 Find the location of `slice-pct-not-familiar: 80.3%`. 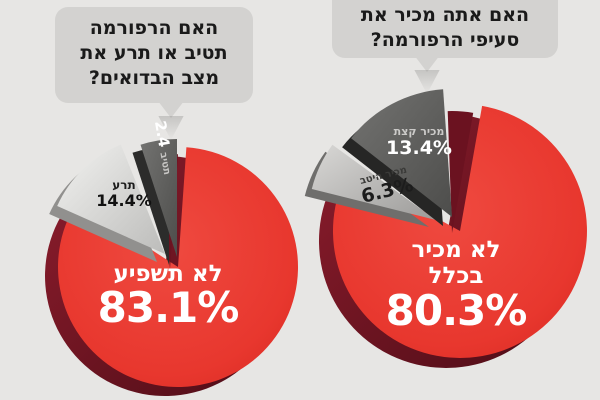

slice-pct-not-familiar: 80.3% is located at coordinates (456, 310).